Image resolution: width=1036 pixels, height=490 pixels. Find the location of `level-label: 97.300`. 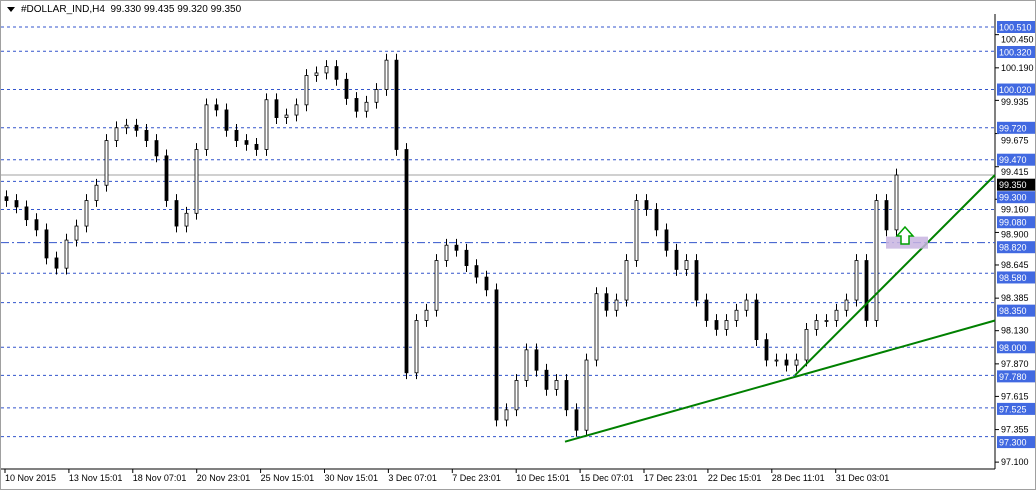

level-label: 97.300 is located at coordinates (1013, 443).